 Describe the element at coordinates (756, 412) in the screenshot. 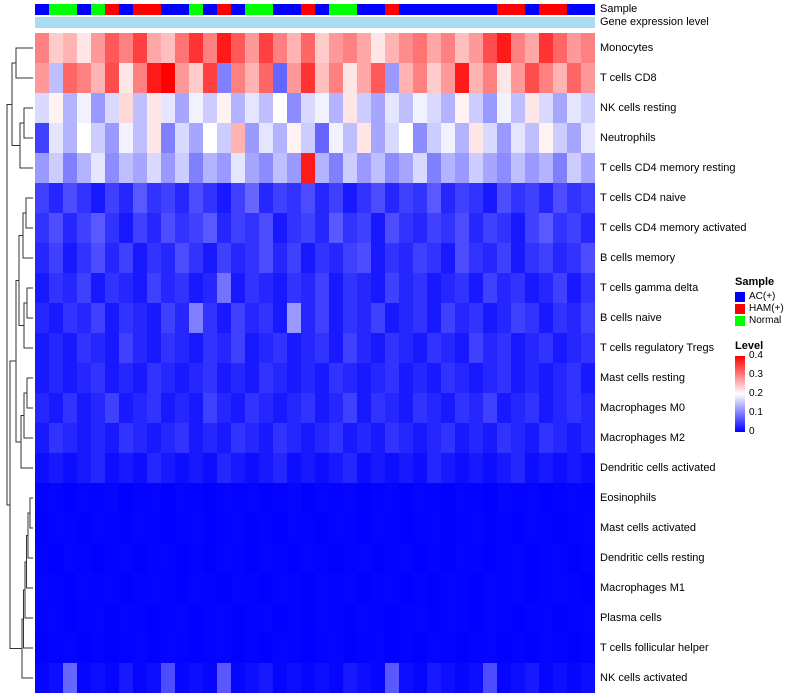

I see `level-tick-label: 0.1` at that location.